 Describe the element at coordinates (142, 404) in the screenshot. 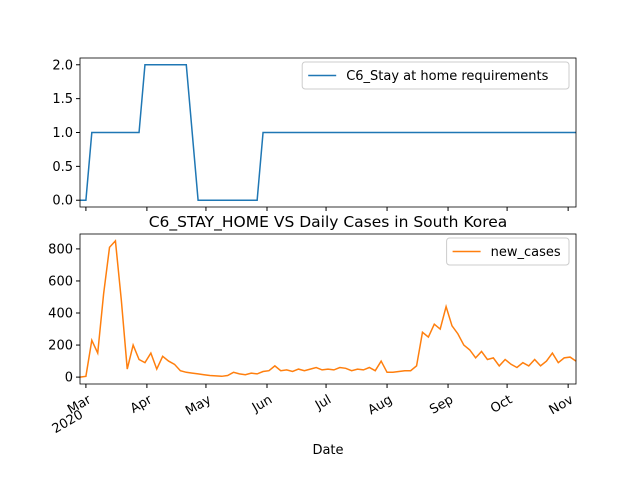

I see `x-tick-label: Apr` at that location.